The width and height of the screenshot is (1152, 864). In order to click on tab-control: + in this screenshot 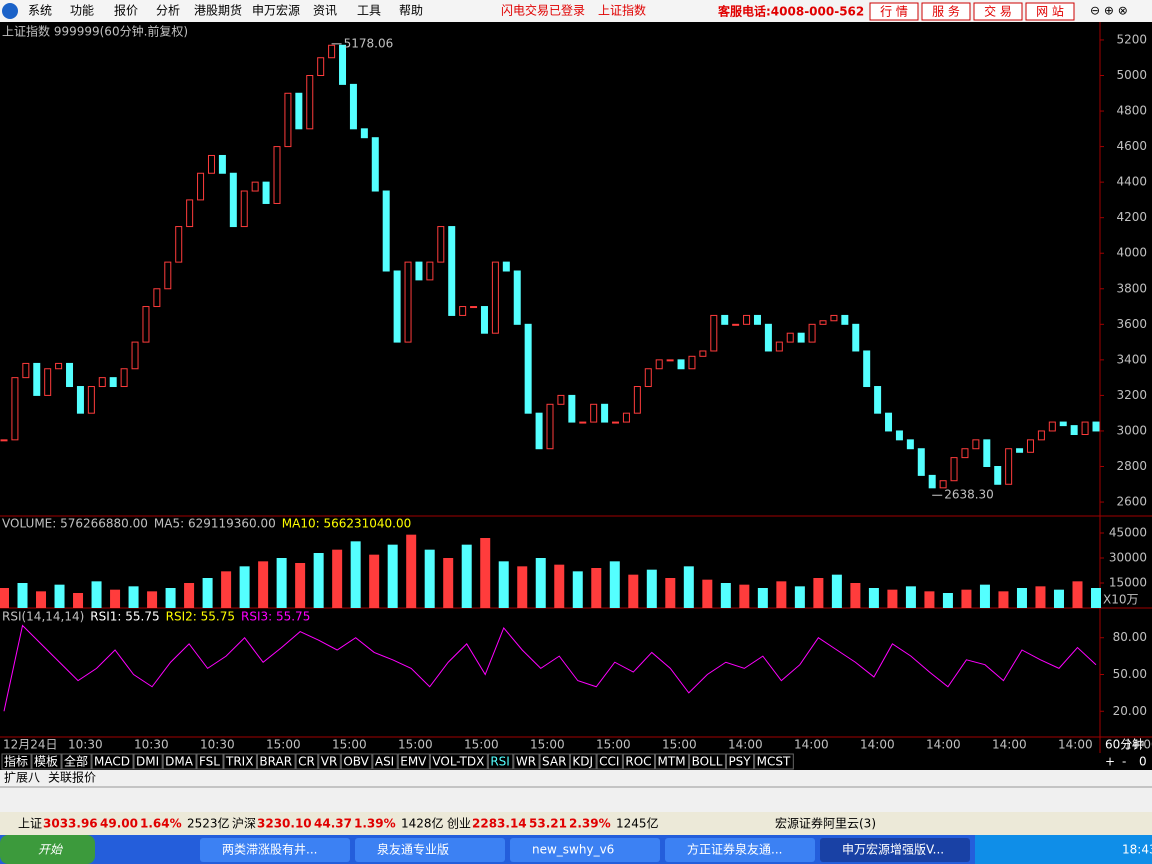, I will do `click(1110, 762)`.